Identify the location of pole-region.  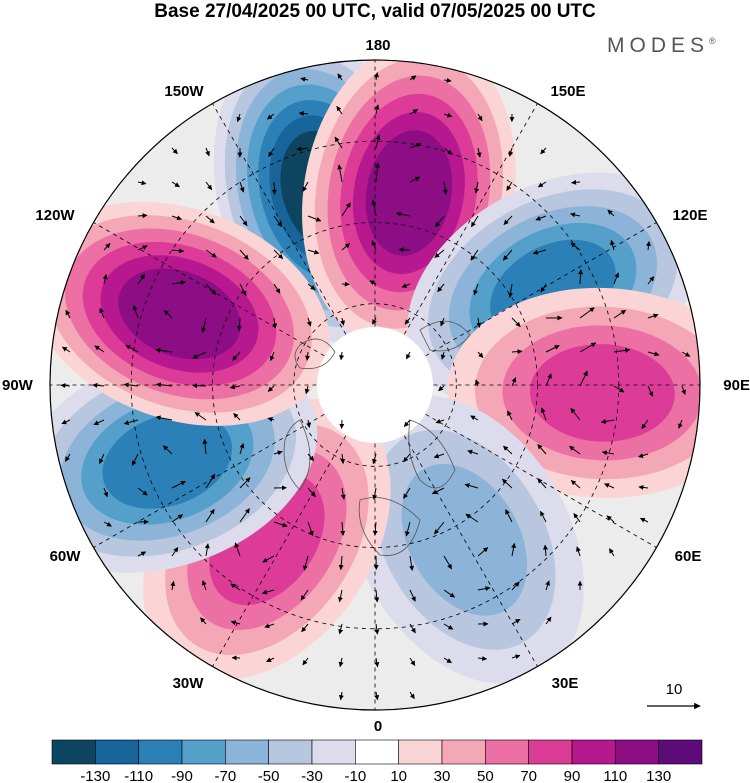
(375, 385).